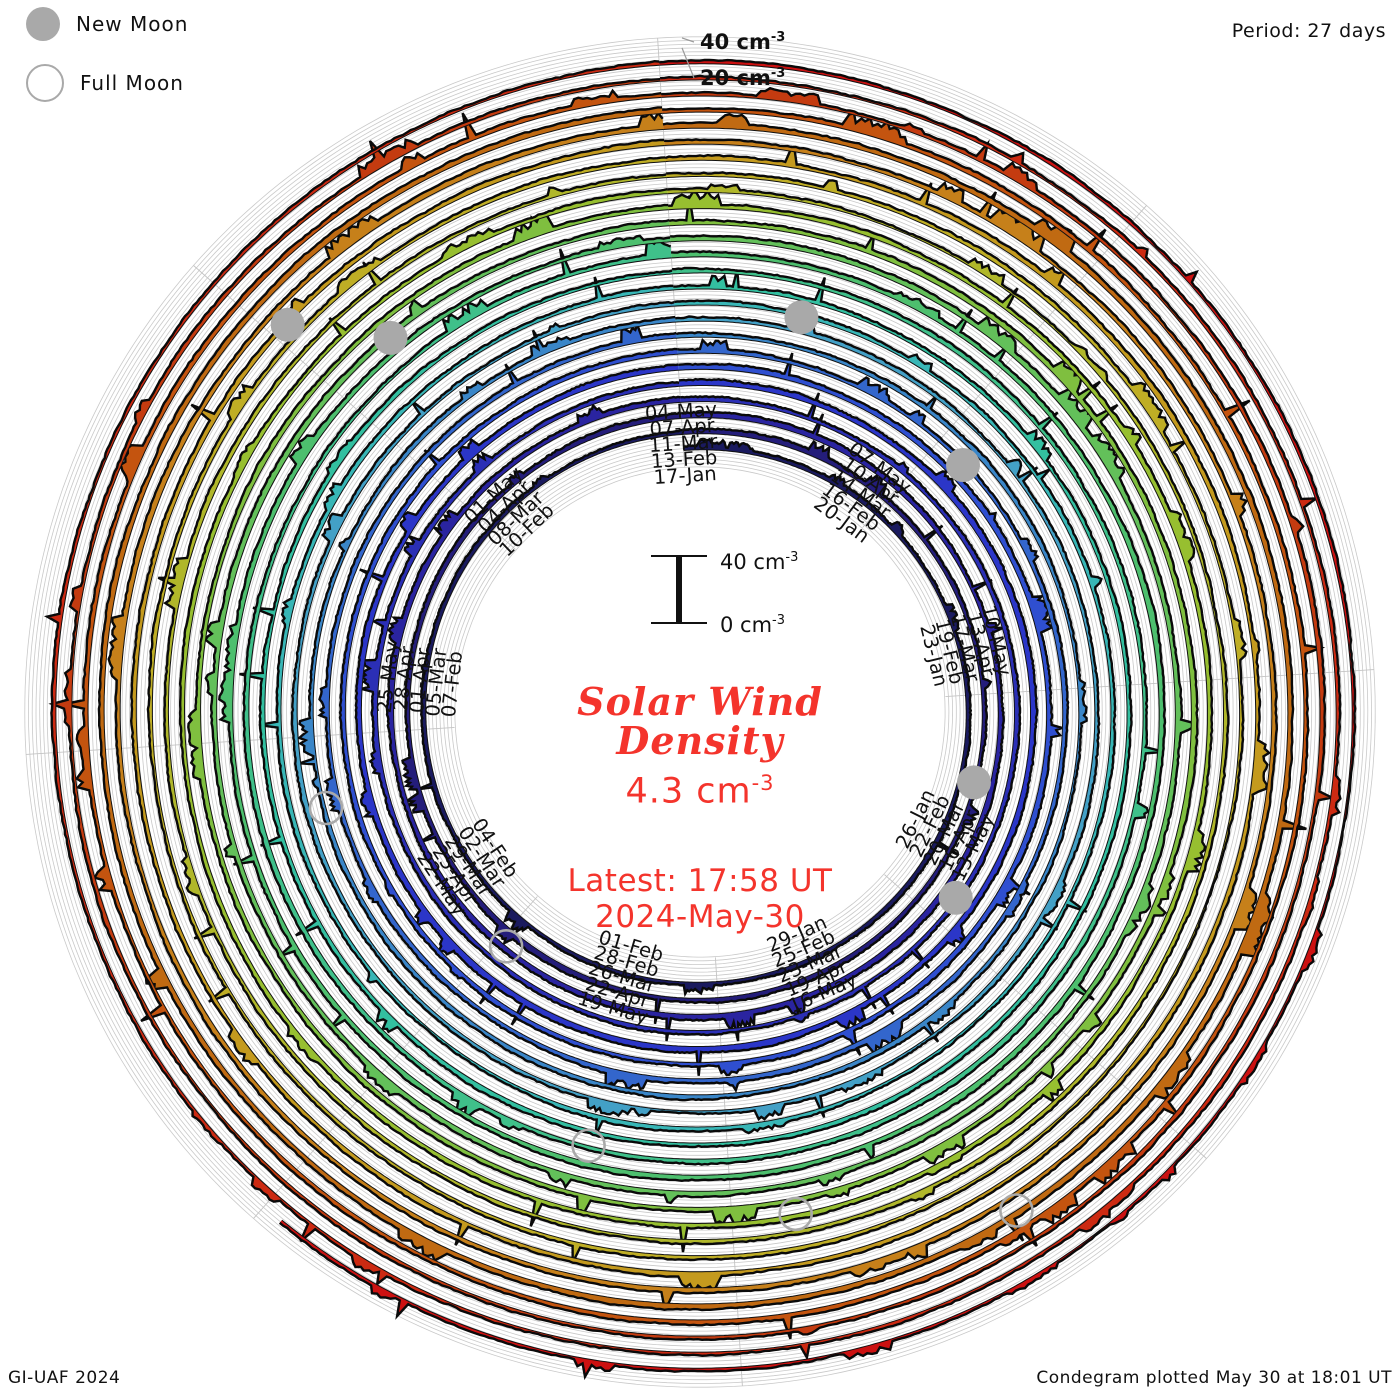  What do you see at coordinates (132, 83) in the screenshot?
I see `legend-full-moon-label: Full Moon` at bounding box center [132, 83].